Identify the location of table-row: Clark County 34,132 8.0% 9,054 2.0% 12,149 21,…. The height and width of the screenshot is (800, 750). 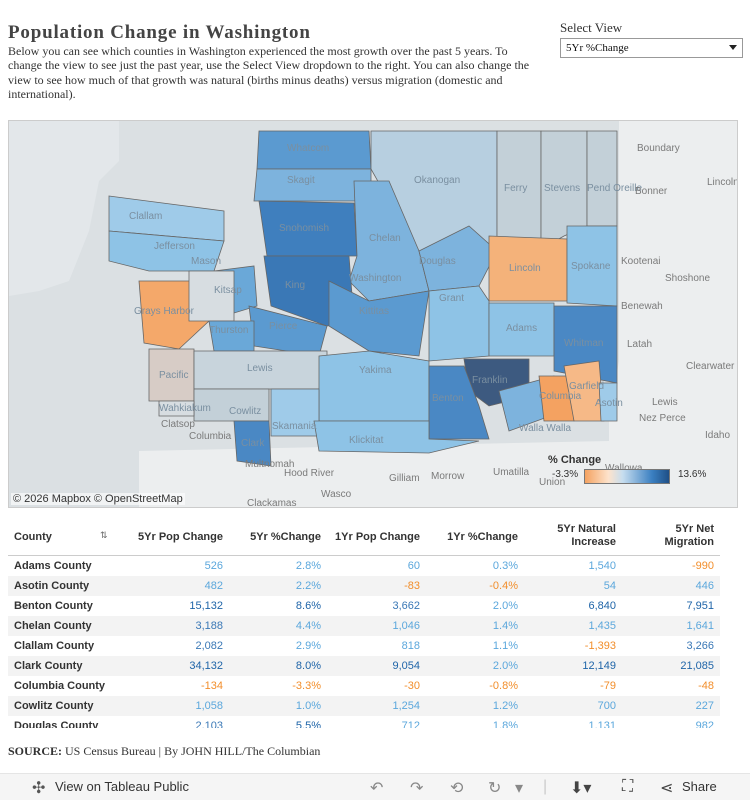
(364, 666).